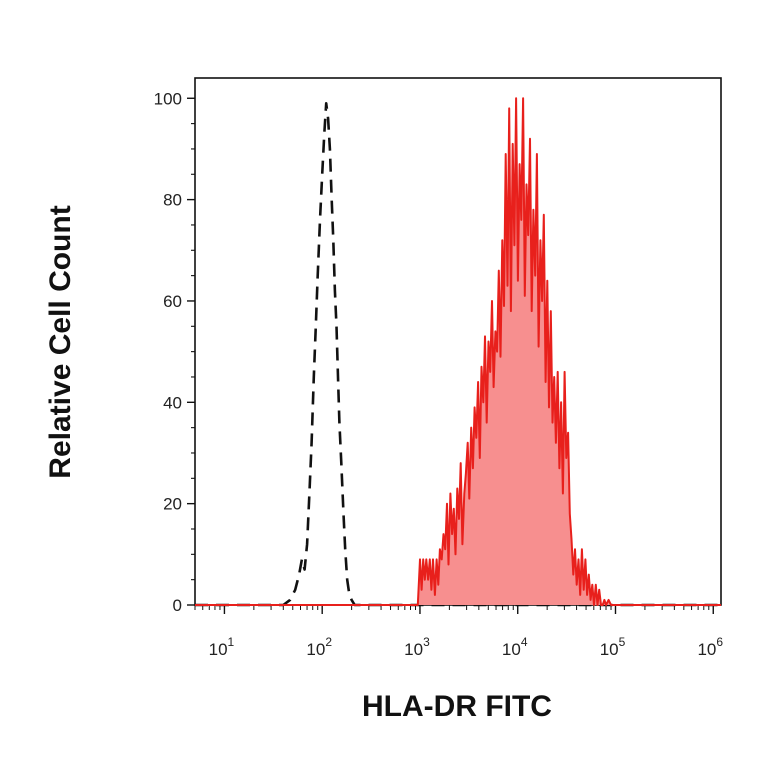 The width and height of the screenshot is (764, 764). Describe the element at coordinates (515, 647) in the screenshot. I see `x-tick-label: 10⁴` at that location.